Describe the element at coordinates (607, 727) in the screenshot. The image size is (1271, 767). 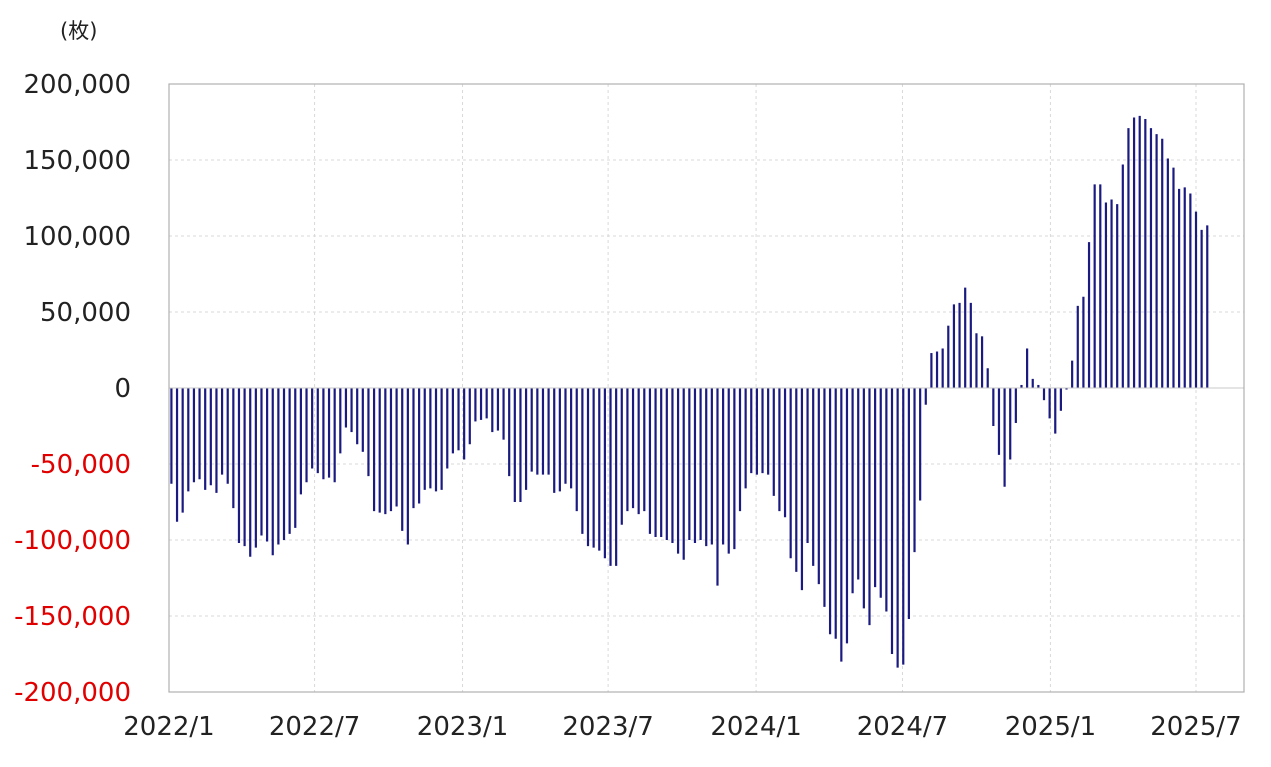
I see `x-tick-label: 2023/7` at that location.